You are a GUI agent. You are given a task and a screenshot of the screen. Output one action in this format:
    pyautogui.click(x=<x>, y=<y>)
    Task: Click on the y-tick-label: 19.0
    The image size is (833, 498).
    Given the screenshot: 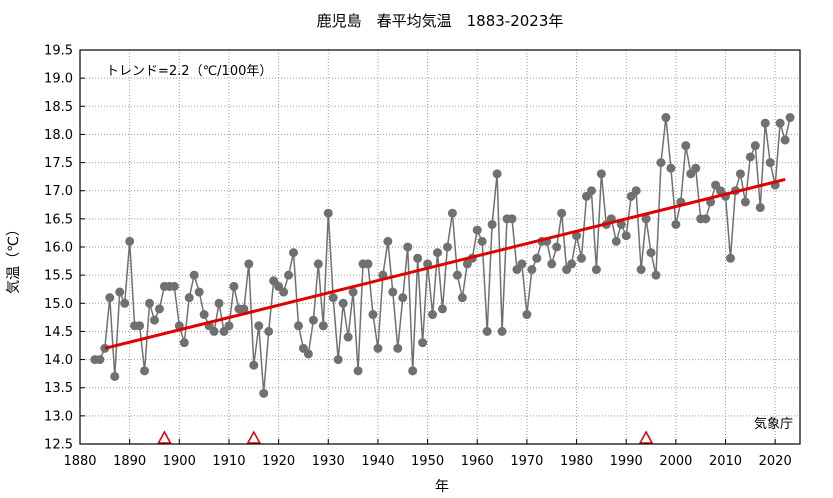 What is the action you would take?
    pyautogui.click(x=58, y=79)
    